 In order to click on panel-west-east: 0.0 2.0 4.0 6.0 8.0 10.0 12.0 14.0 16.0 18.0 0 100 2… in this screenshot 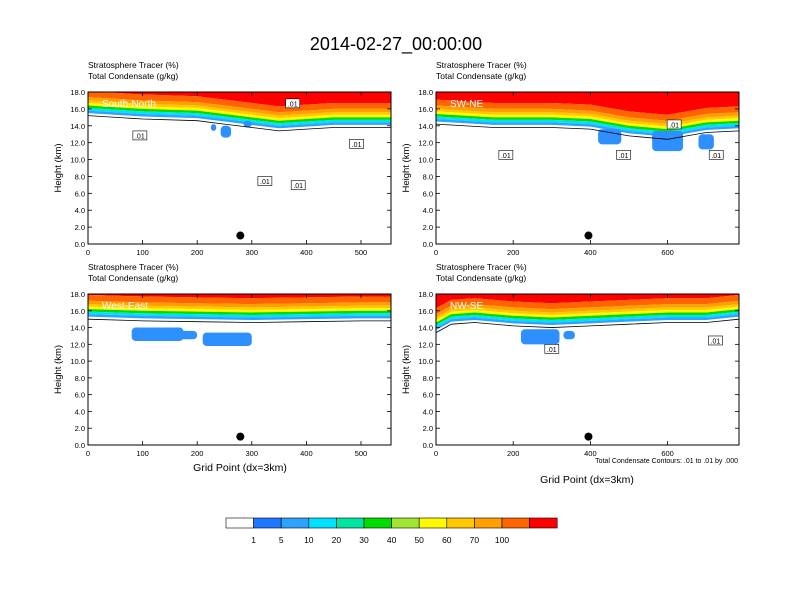, I will do `click(222, 360)`.